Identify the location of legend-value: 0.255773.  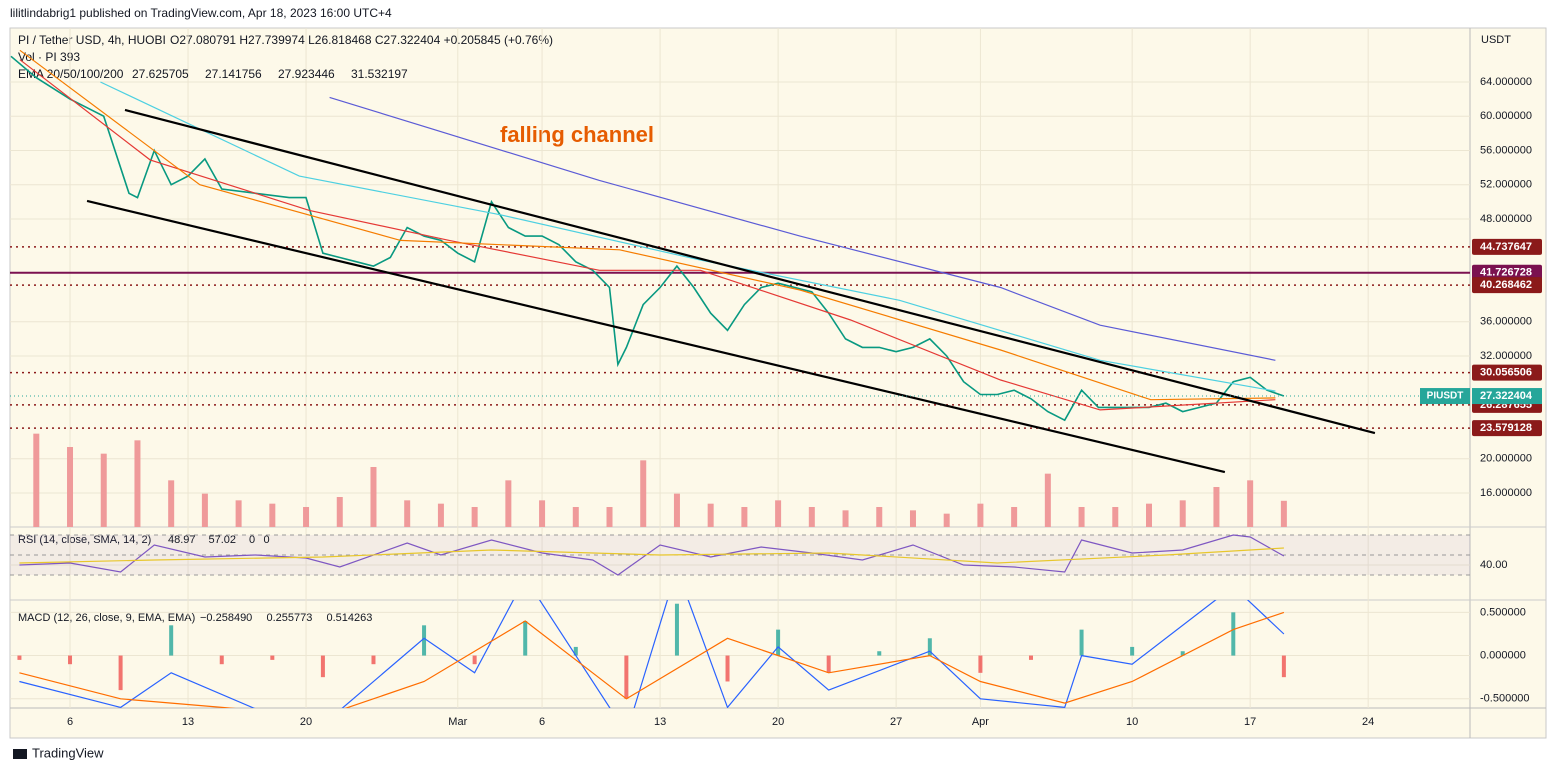
(290, 618).